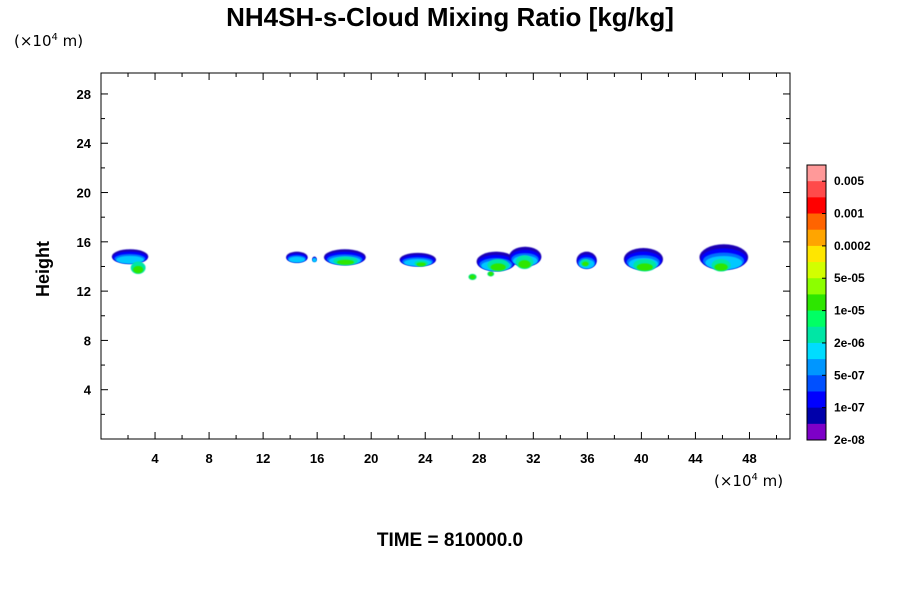 Image resolution: width=900 pixels, height=600 pixels. Describe the element at coordinates (84, 291) in the screenshot. I see `y-tick-label: 12` at that location.